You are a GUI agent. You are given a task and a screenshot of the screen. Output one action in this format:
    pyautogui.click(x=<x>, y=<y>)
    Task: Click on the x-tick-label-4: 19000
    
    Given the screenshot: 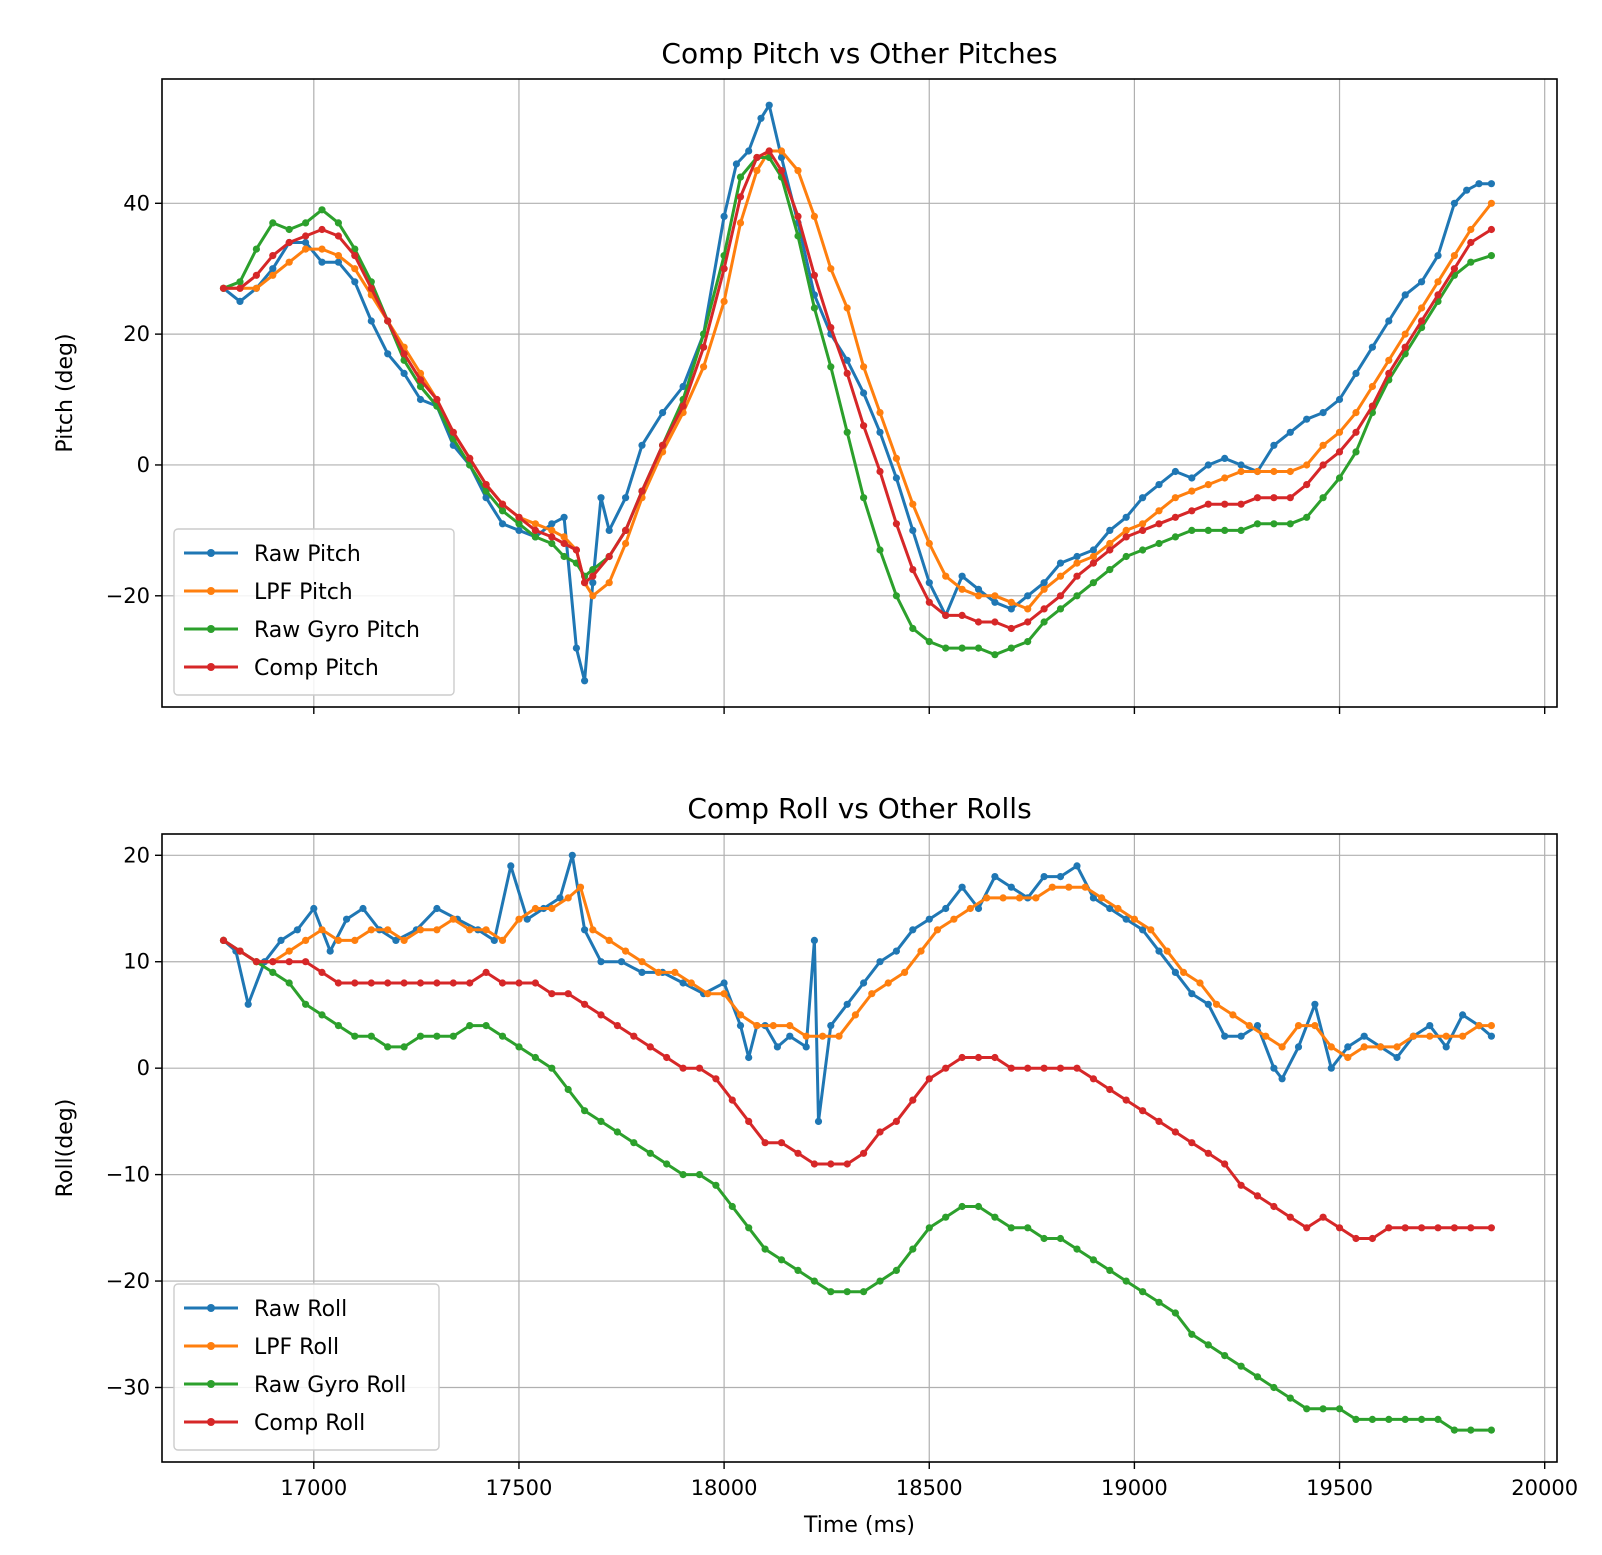 What is the action you would take?
    pyautogui.click(x=1134, y=1488)
    